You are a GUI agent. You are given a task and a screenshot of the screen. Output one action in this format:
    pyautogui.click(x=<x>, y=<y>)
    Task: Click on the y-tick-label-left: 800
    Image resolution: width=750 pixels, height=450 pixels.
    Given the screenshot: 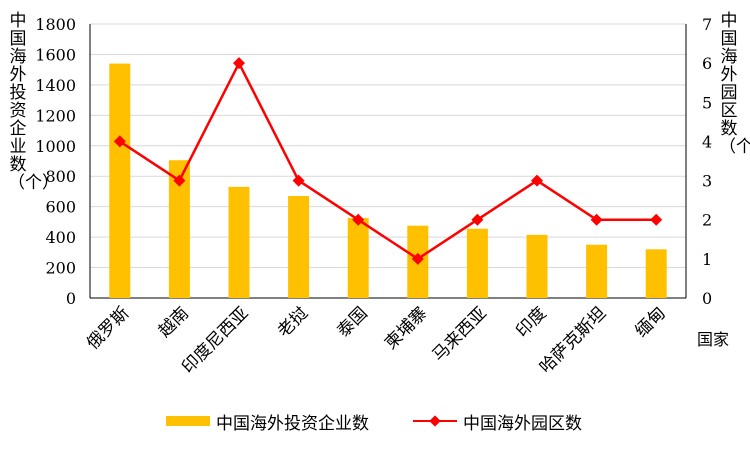 What is the action you would take?
    pyautogui.click(x=60, y=176)
    